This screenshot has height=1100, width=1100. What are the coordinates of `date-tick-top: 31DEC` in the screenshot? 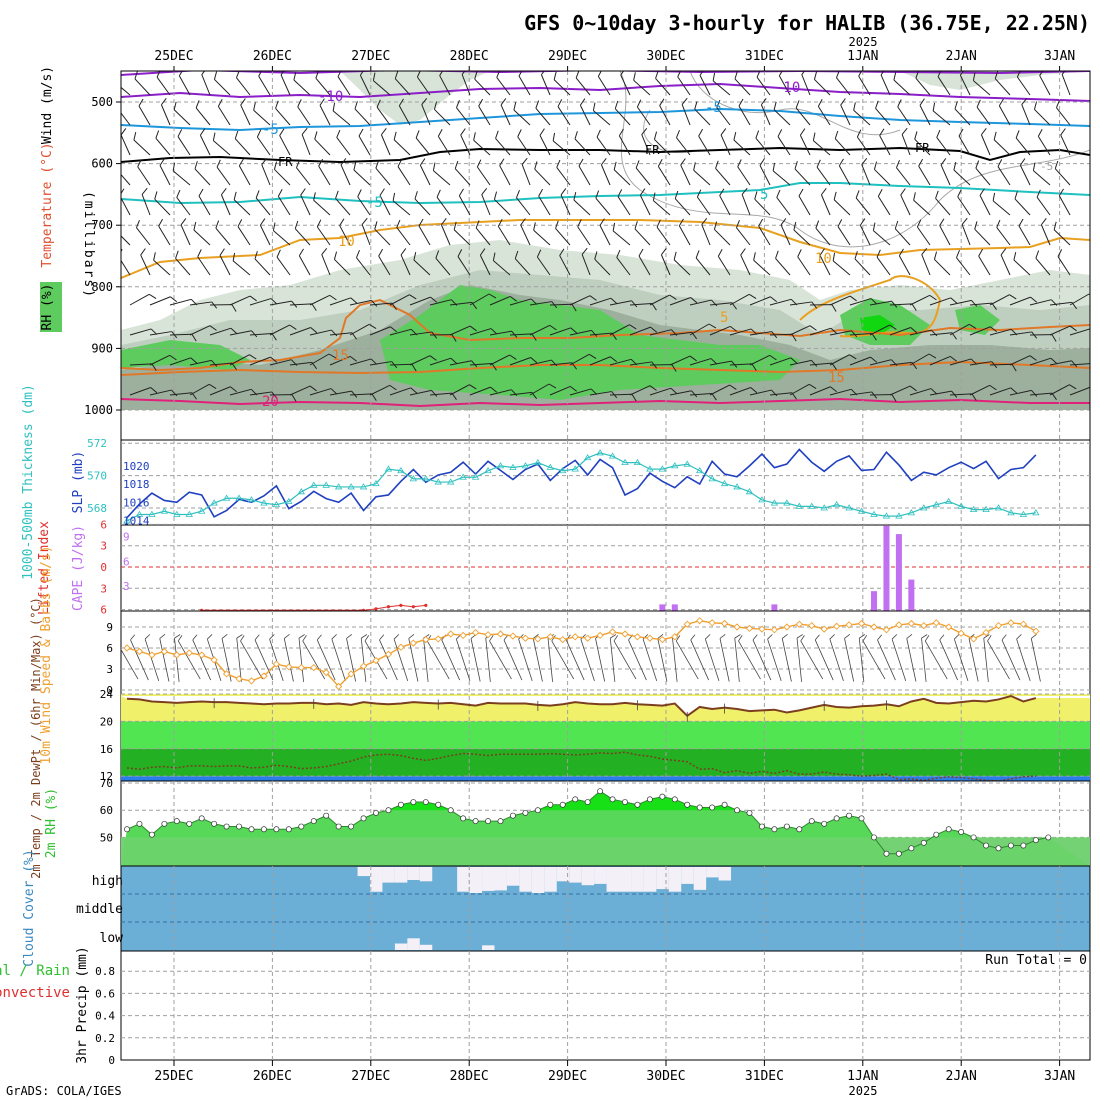 It's located at (764, 56).